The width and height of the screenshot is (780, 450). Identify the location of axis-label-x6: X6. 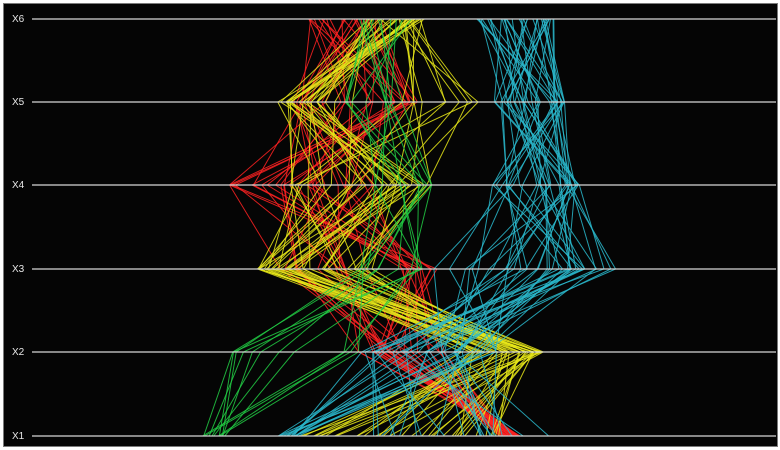
(18, 19).